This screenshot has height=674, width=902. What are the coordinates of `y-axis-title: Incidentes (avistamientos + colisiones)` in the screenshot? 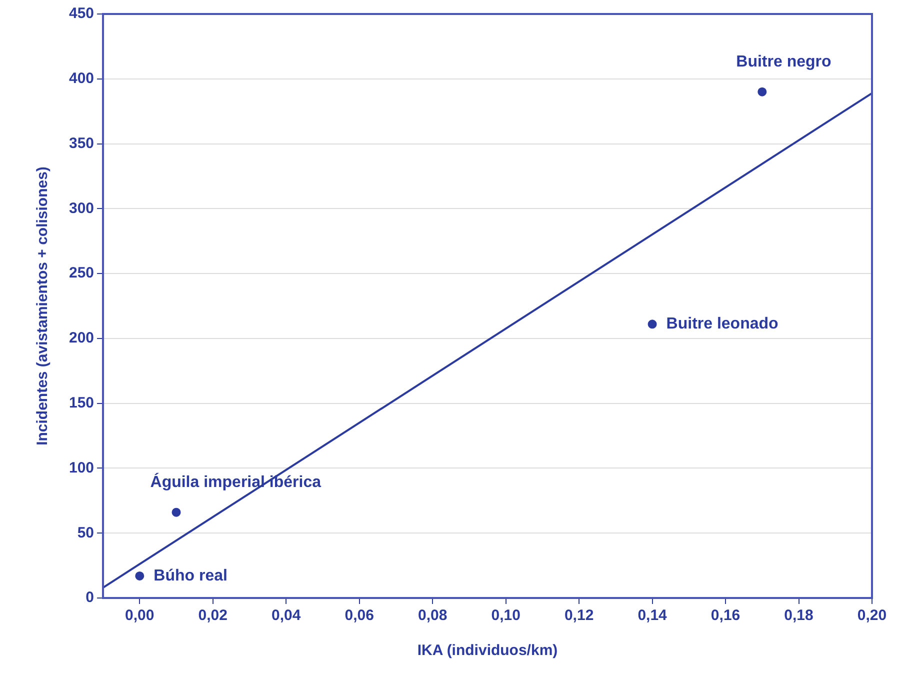 It's located at (43, 306).